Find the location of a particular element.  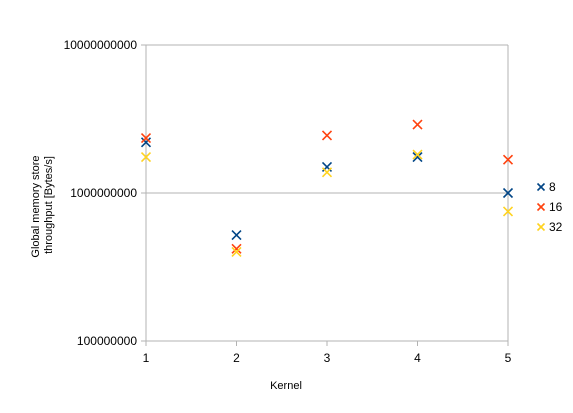

legend-entry: 16 is located at coordinates (549, 207).